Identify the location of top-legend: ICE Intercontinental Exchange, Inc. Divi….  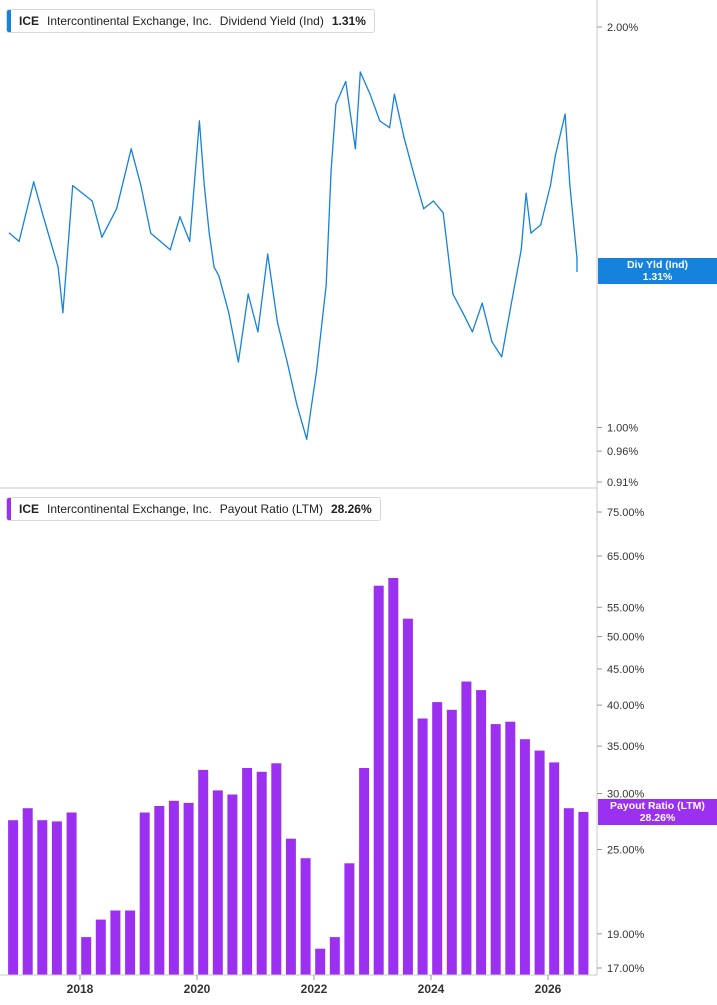
(190, 21).